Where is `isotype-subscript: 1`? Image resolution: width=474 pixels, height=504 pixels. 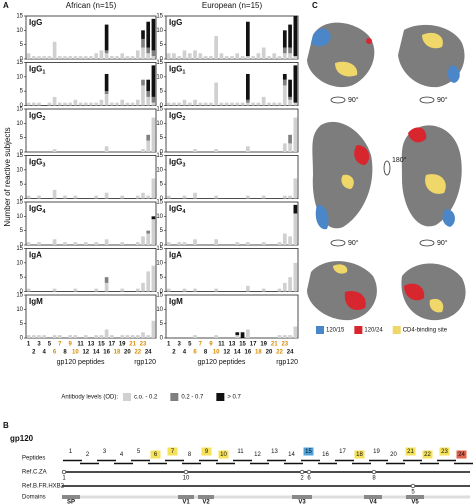
isotype-subscript: 1 is located at coordinates (183, 73).